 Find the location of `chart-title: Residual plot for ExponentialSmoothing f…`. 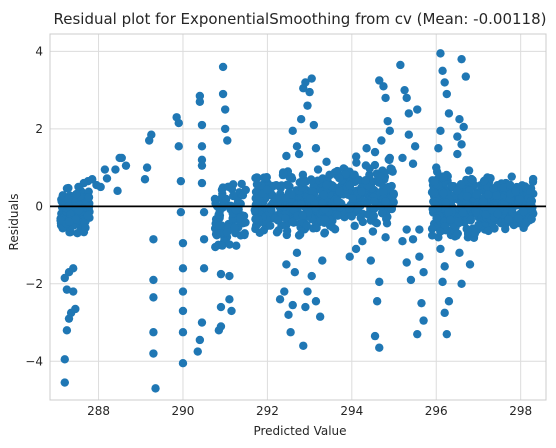

chart-title: Residual plot for ExponentialSmoothing f… is located at coordinates (300, 19).